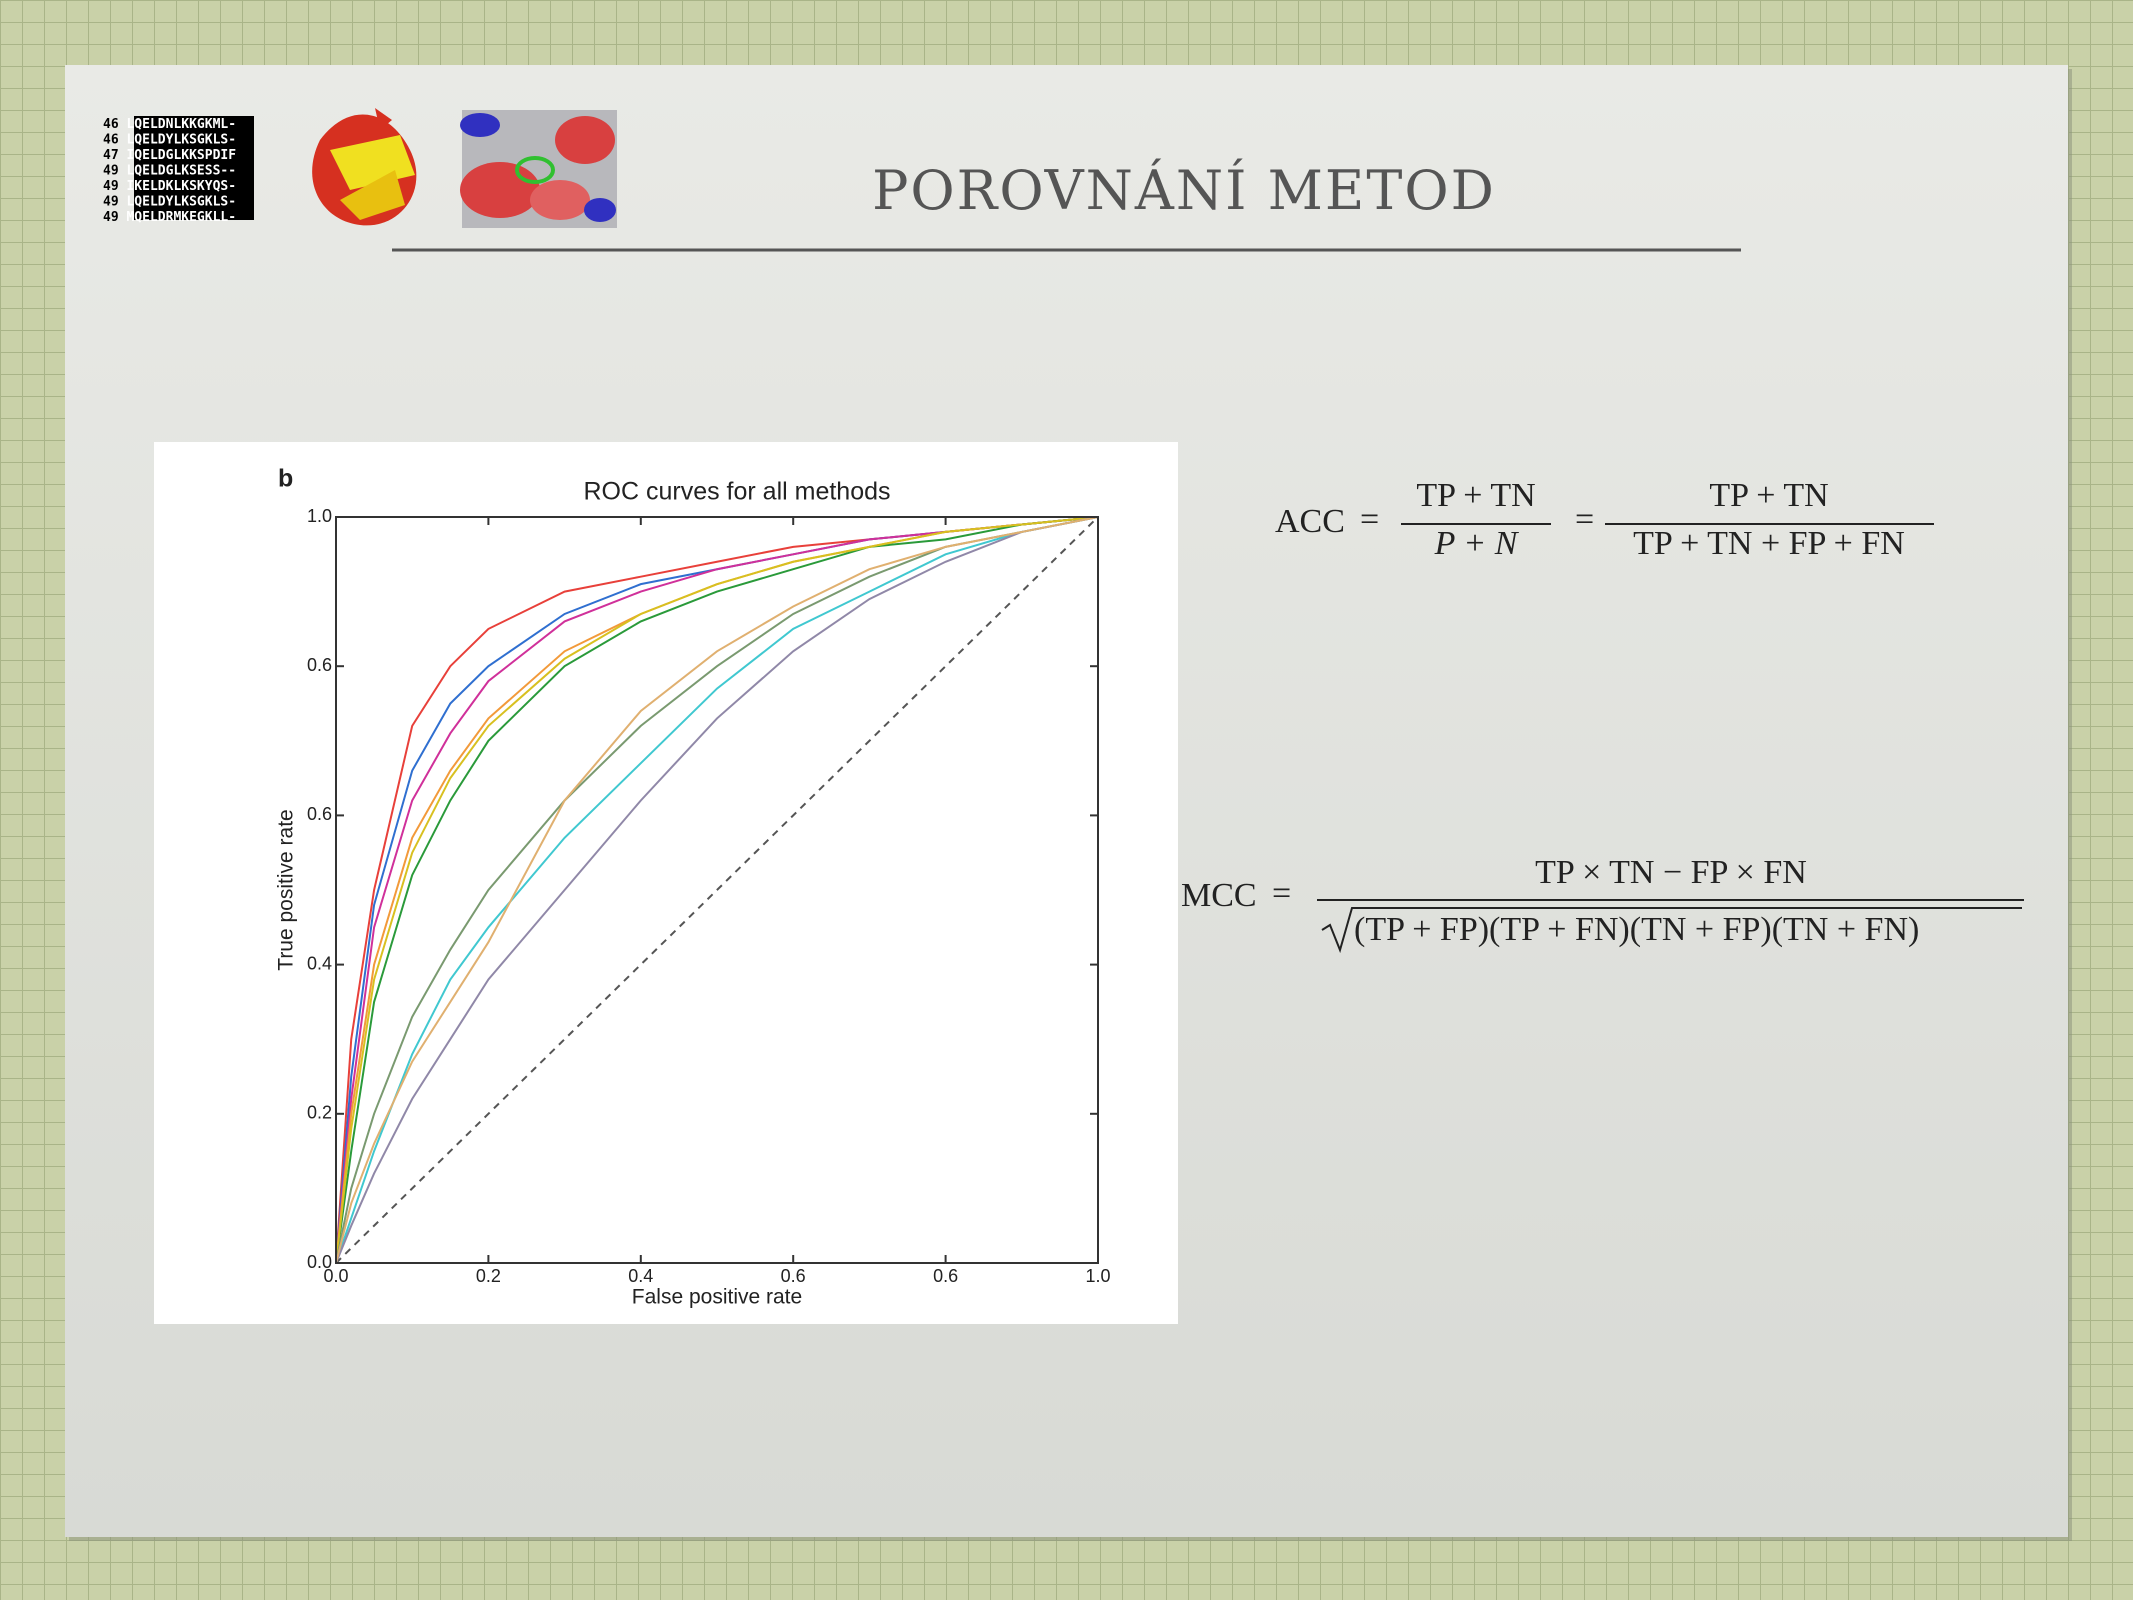 Image resolution: width=2133 pixels, height=1600 pixels. Describe the element at coordinates (335, 1276) in the screenshot. I see `x-tick-label: 0.0` at that location.